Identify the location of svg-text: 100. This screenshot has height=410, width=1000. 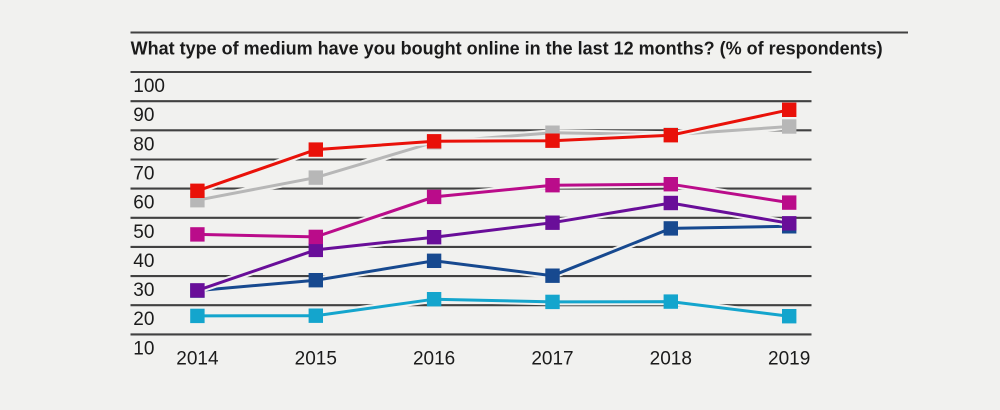
(149, 86).